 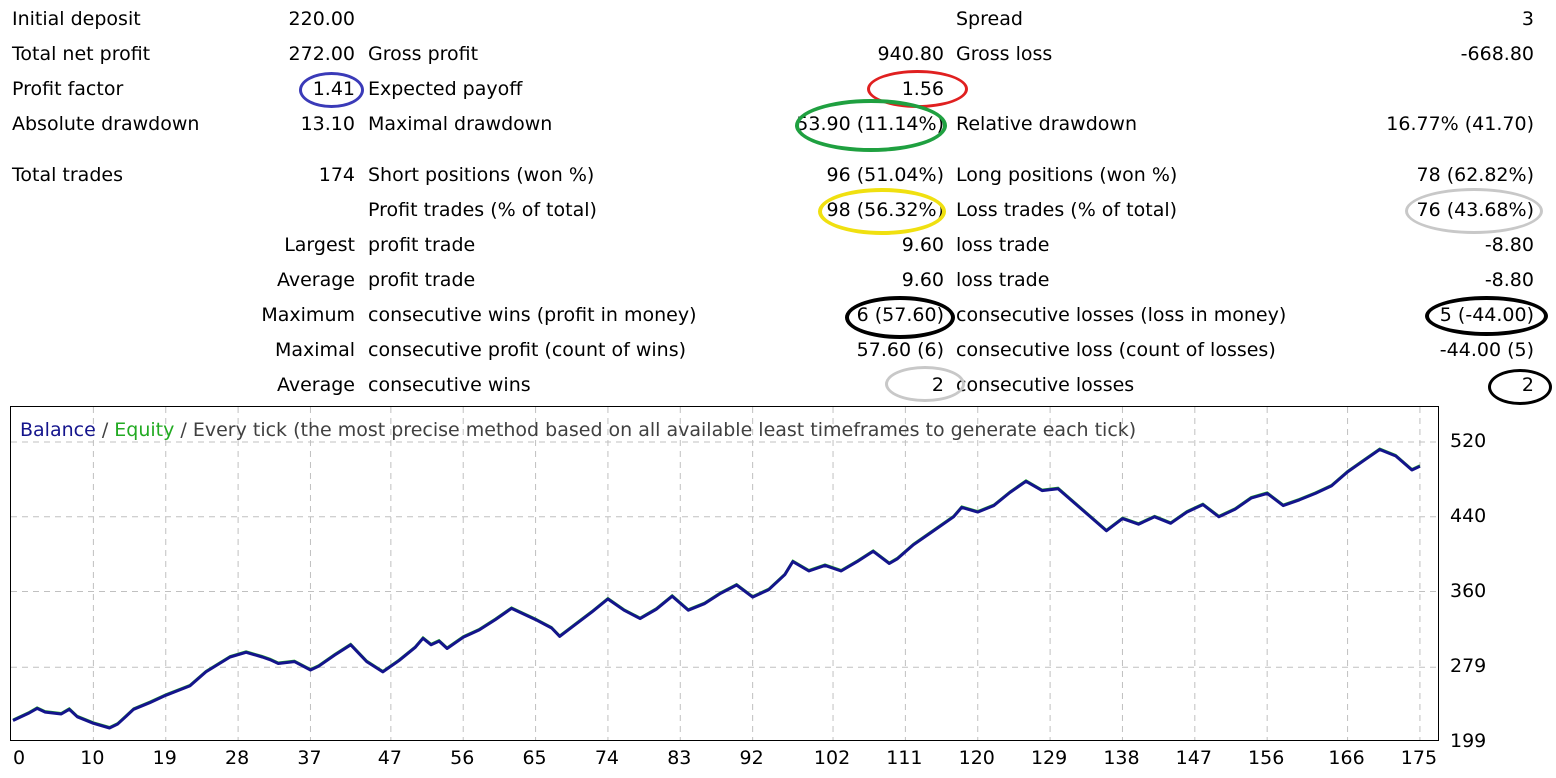 I want to click on x-tick-label: 120, so click(x=976, y=758).